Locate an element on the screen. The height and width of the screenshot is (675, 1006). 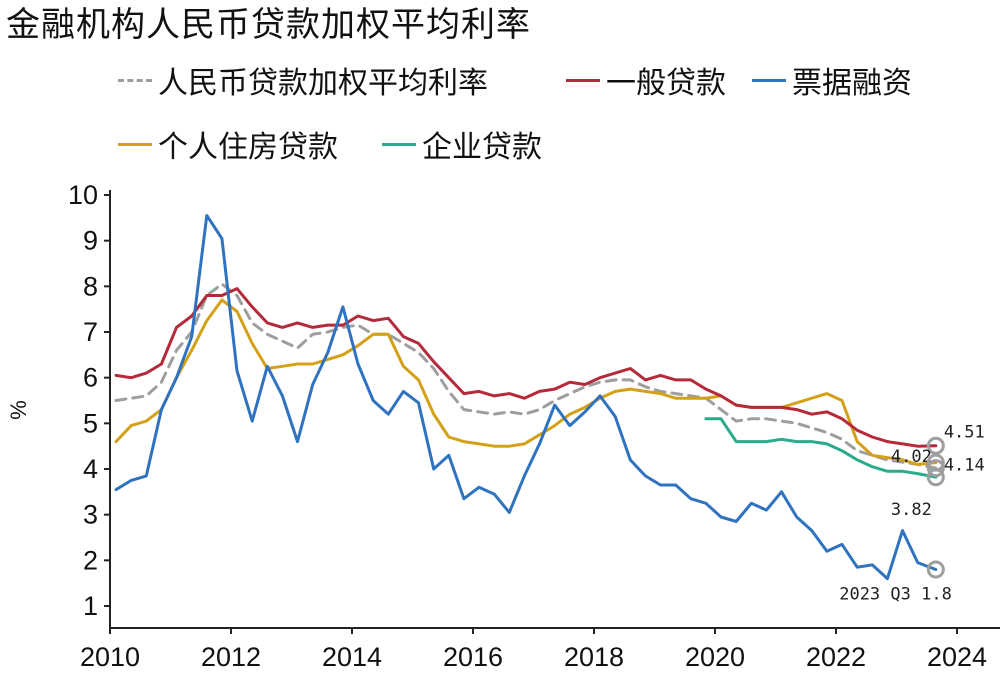
y-tick-label: 2 is located at coordinates (90, 560).